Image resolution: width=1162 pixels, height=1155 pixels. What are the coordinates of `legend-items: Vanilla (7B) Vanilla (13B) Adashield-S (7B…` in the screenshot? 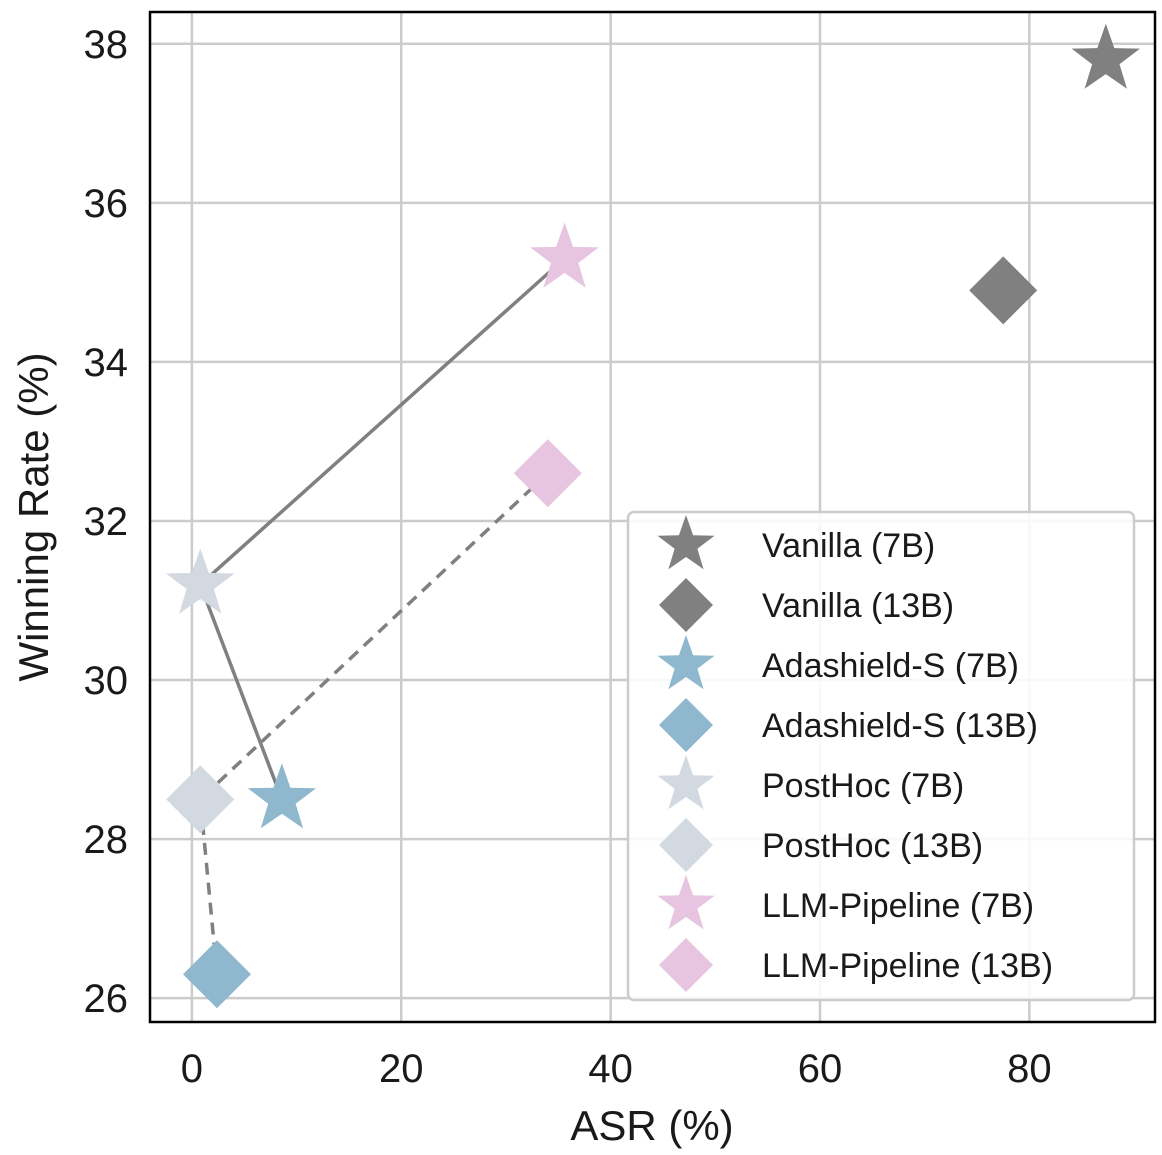 It's located at (855, 753).